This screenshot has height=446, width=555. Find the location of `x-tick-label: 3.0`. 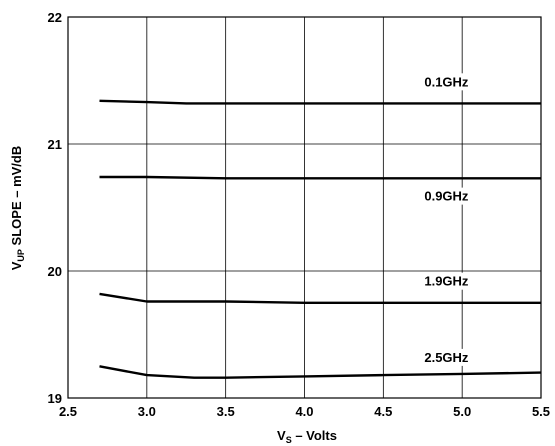

x-tick-label: 3.0 is located at coordinates (147, 411).